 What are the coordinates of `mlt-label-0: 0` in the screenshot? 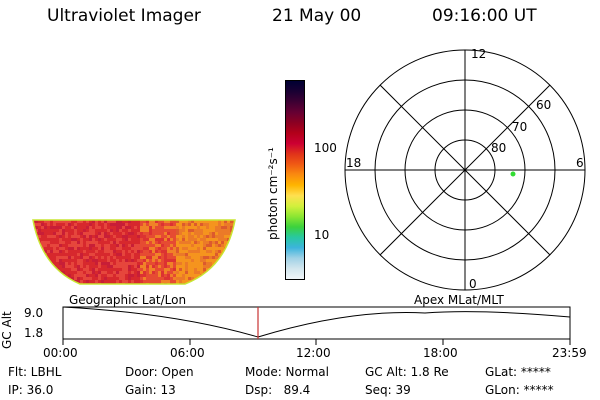 It's located at (473, 284).